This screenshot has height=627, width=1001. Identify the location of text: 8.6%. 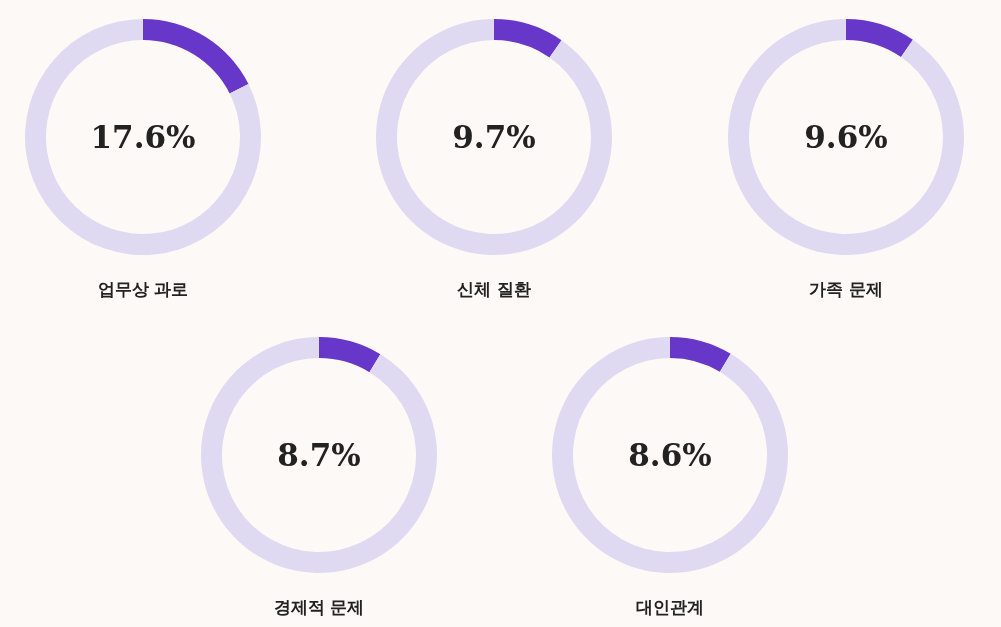
(670, 455).